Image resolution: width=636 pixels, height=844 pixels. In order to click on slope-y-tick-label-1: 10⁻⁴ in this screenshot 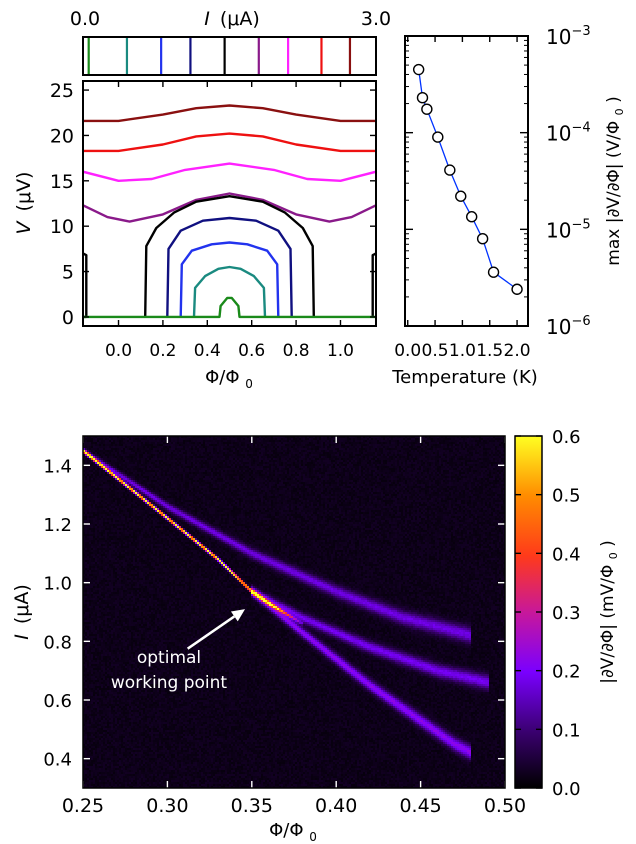, I will do `click(568, 133)`.